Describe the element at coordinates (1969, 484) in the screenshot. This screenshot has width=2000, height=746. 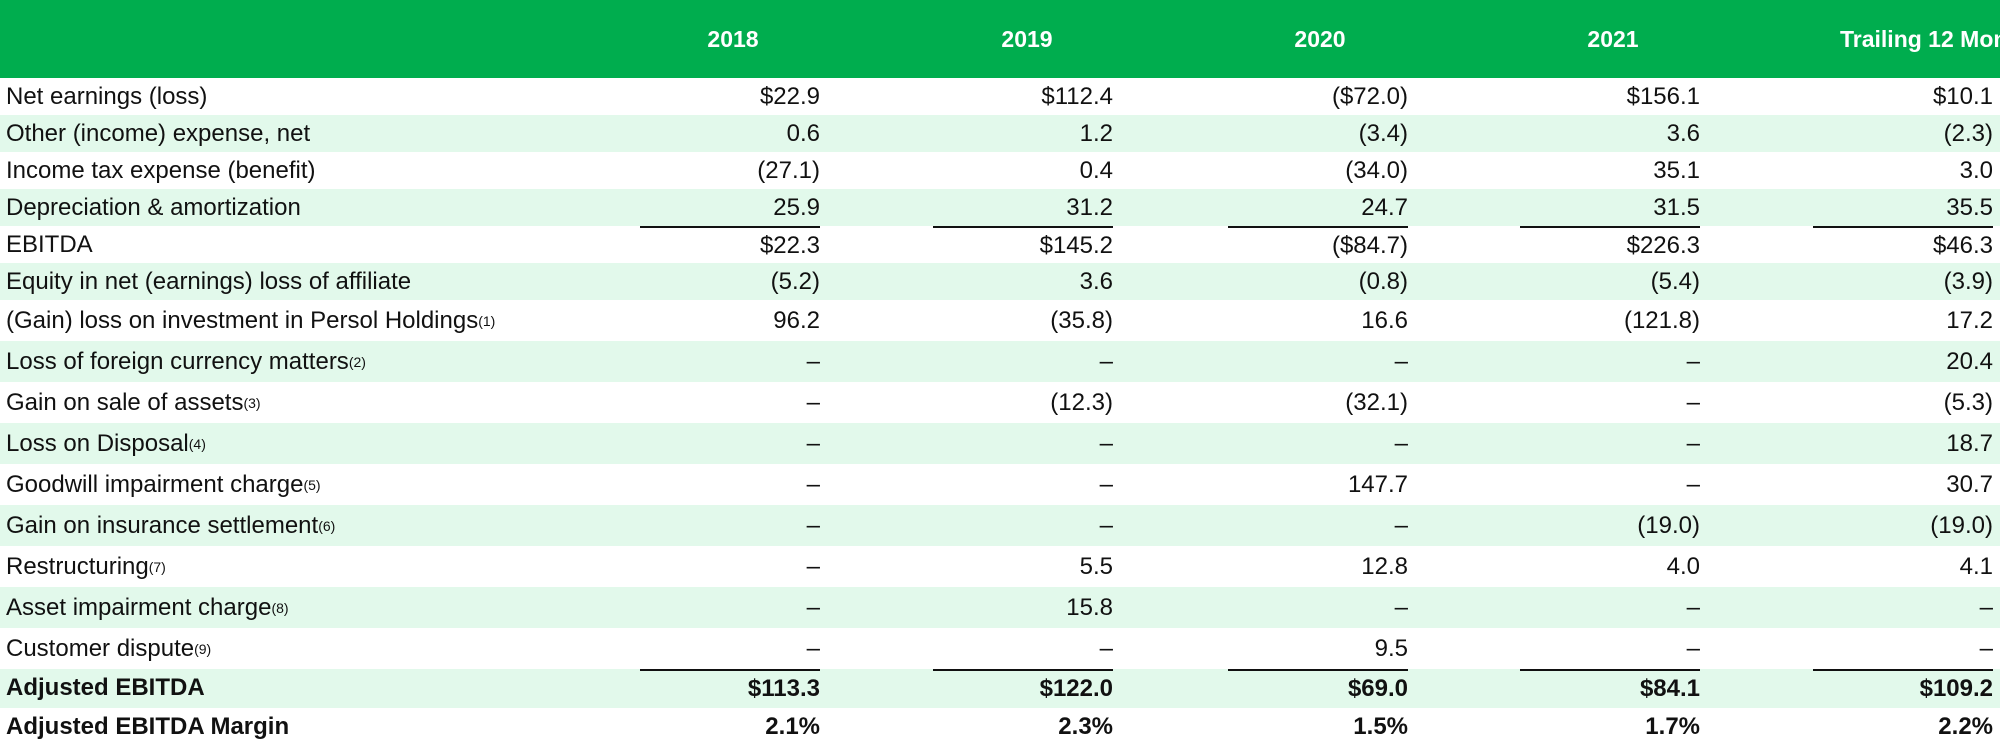
I see `value-cell: 30.7` at that location.